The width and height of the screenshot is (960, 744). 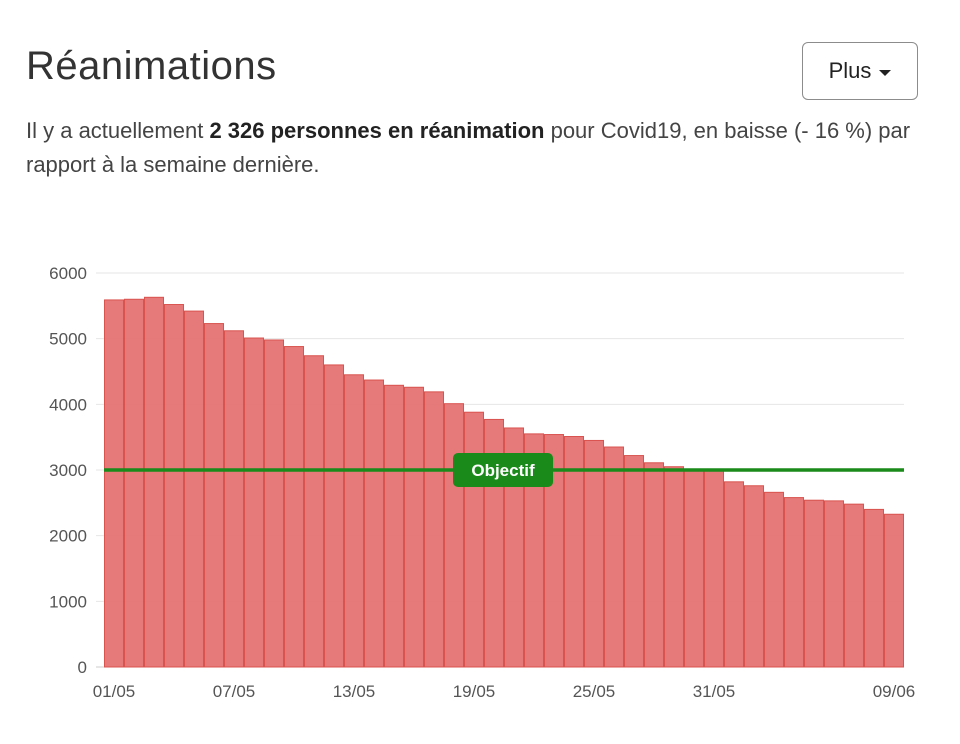 I want to click on summary-highlight: 2 326 personnes en réanimation, so click(x=377, y=130).